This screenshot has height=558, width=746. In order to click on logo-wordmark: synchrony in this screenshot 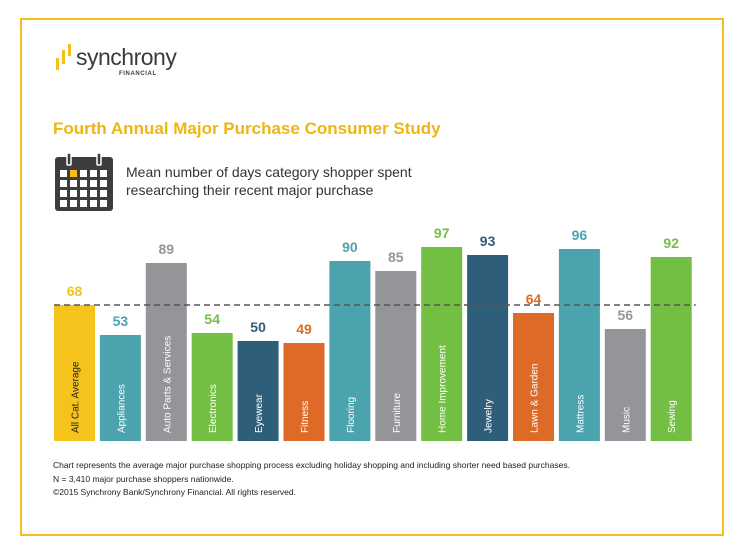, I will do `click(126, 57)`.